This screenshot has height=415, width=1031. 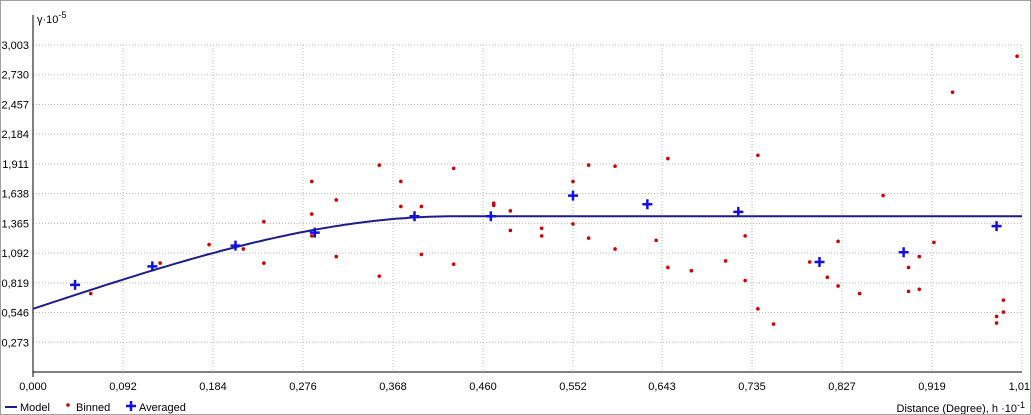 I want to click on x-tick-label: 0,460, so click(x=483, y=387).